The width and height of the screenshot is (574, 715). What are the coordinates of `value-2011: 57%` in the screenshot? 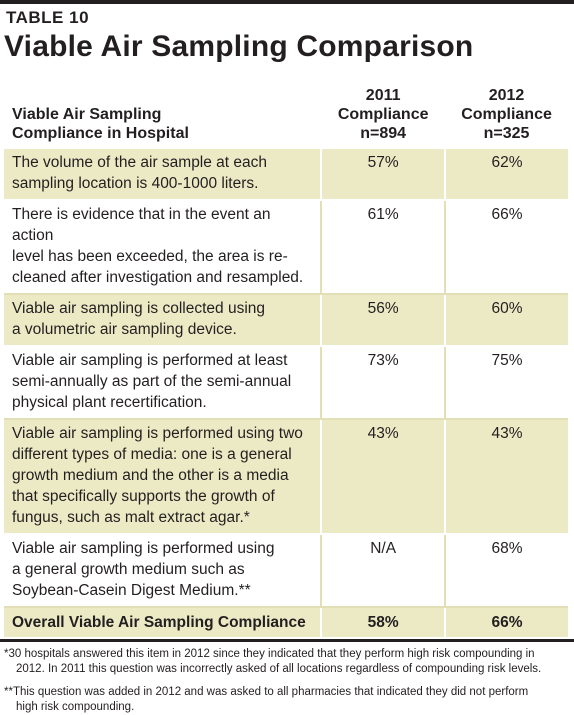 It's located at (384, 175).